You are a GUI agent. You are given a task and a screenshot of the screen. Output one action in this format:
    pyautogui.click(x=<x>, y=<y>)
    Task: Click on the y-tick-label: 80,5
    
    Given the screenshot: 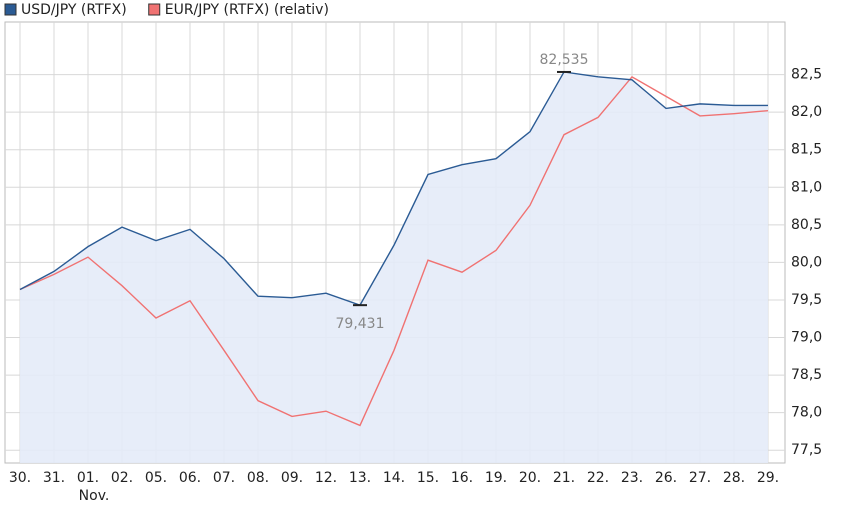 What is the action you would take?
    pyautogui.click(x=806, y=225)
    